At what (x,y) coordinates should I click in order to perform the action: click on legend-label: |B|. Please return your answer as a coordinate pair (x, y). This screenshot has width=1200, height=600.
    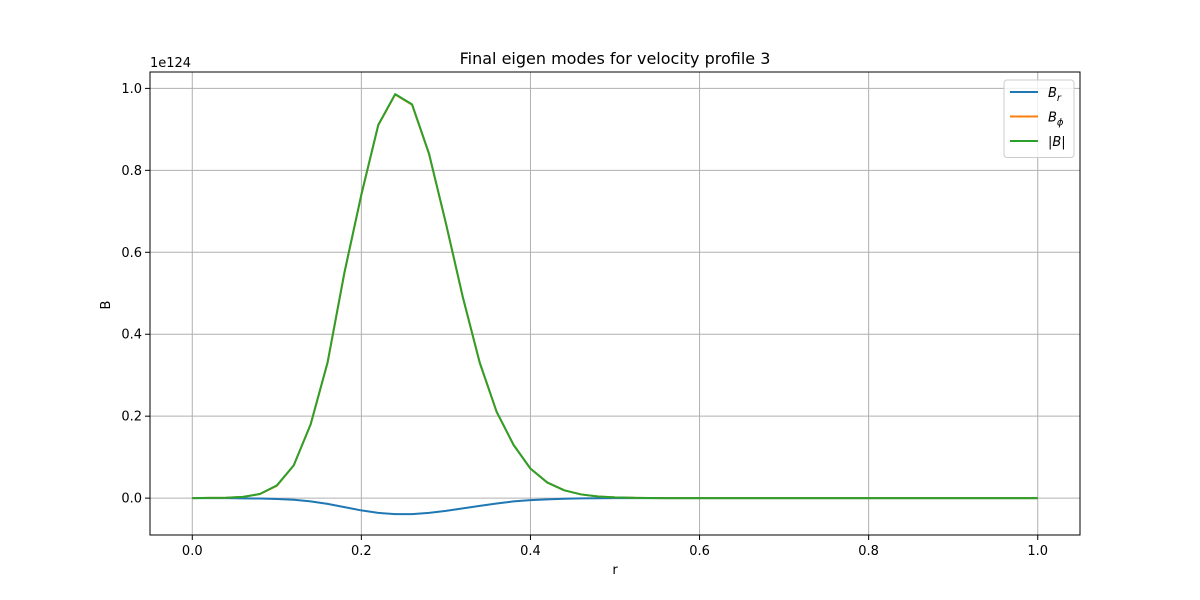
    Looking at the image, I should click on (1057, 142).